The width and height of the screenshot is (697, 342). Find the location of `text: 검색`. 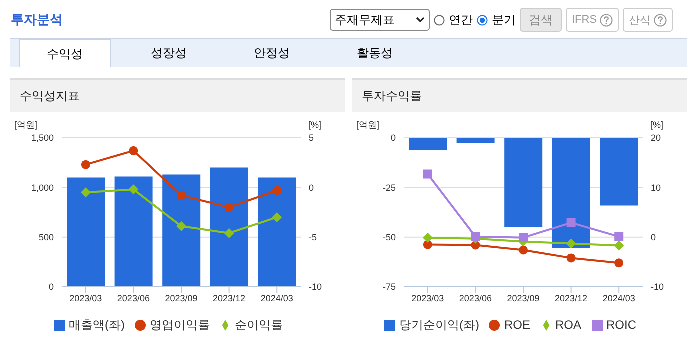

text: 검색 is located at coordinates (541, 20).